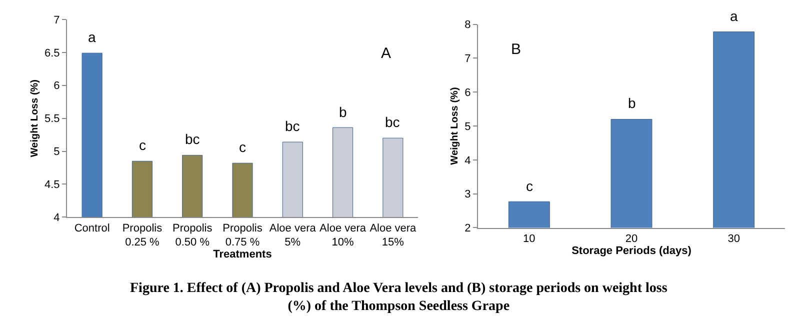  Describe the element at coordinates (529, 238) in the screenshot. I see `x-tick-label: 10` at that location.